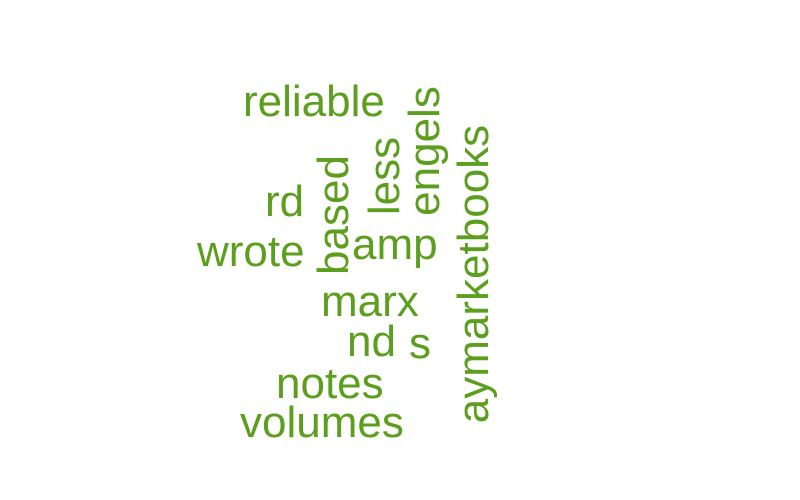 The height and width of the screenshot is (500, 800). What do you see at coordinates (371, 341) in the screenshot?
I see `word-nd: nd` at bounding box center [371, 341].